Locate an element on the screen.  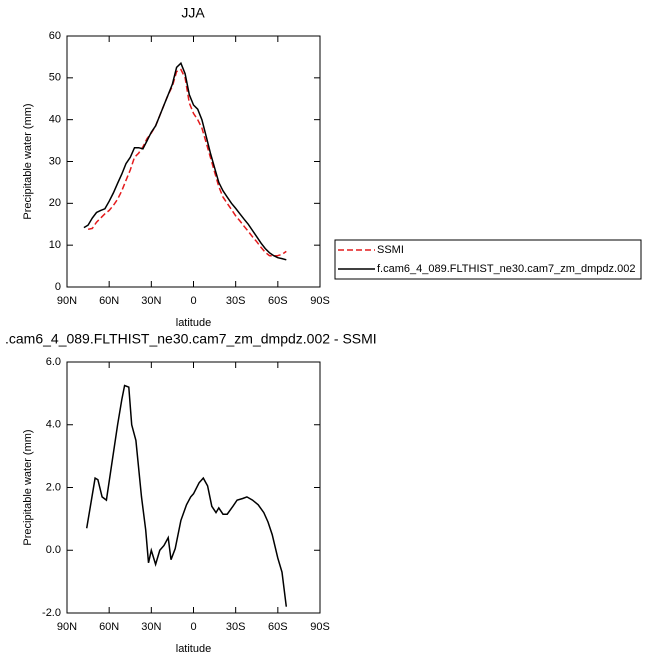
chart-title: JJA is located at coordinates (193, 13).